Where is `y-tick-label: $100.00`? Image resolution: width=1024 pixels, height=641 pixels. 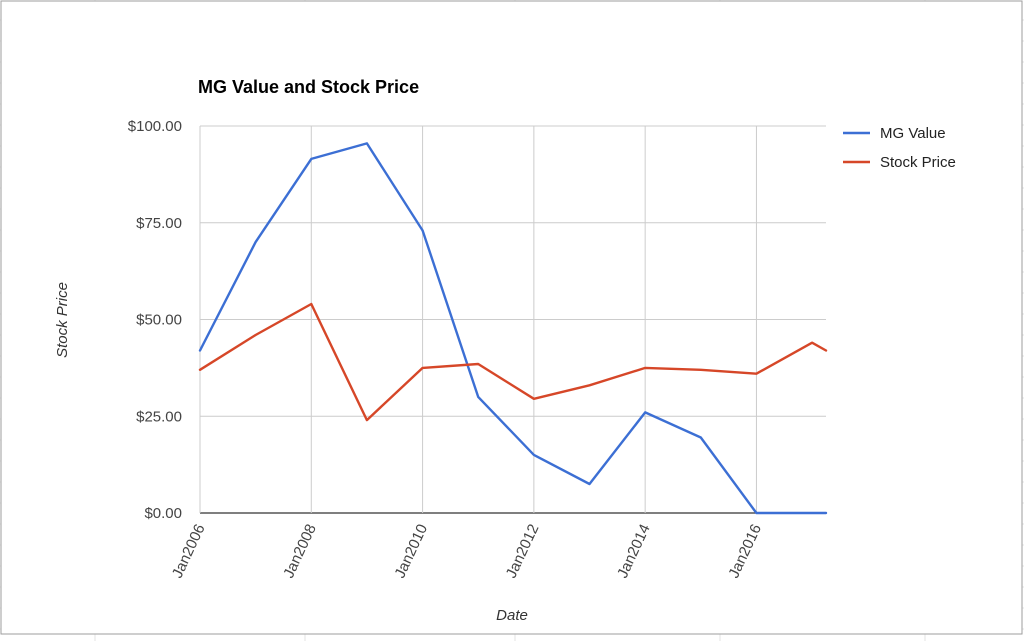 y-tick-label: $100.00 is located at coordinates (155, 126).